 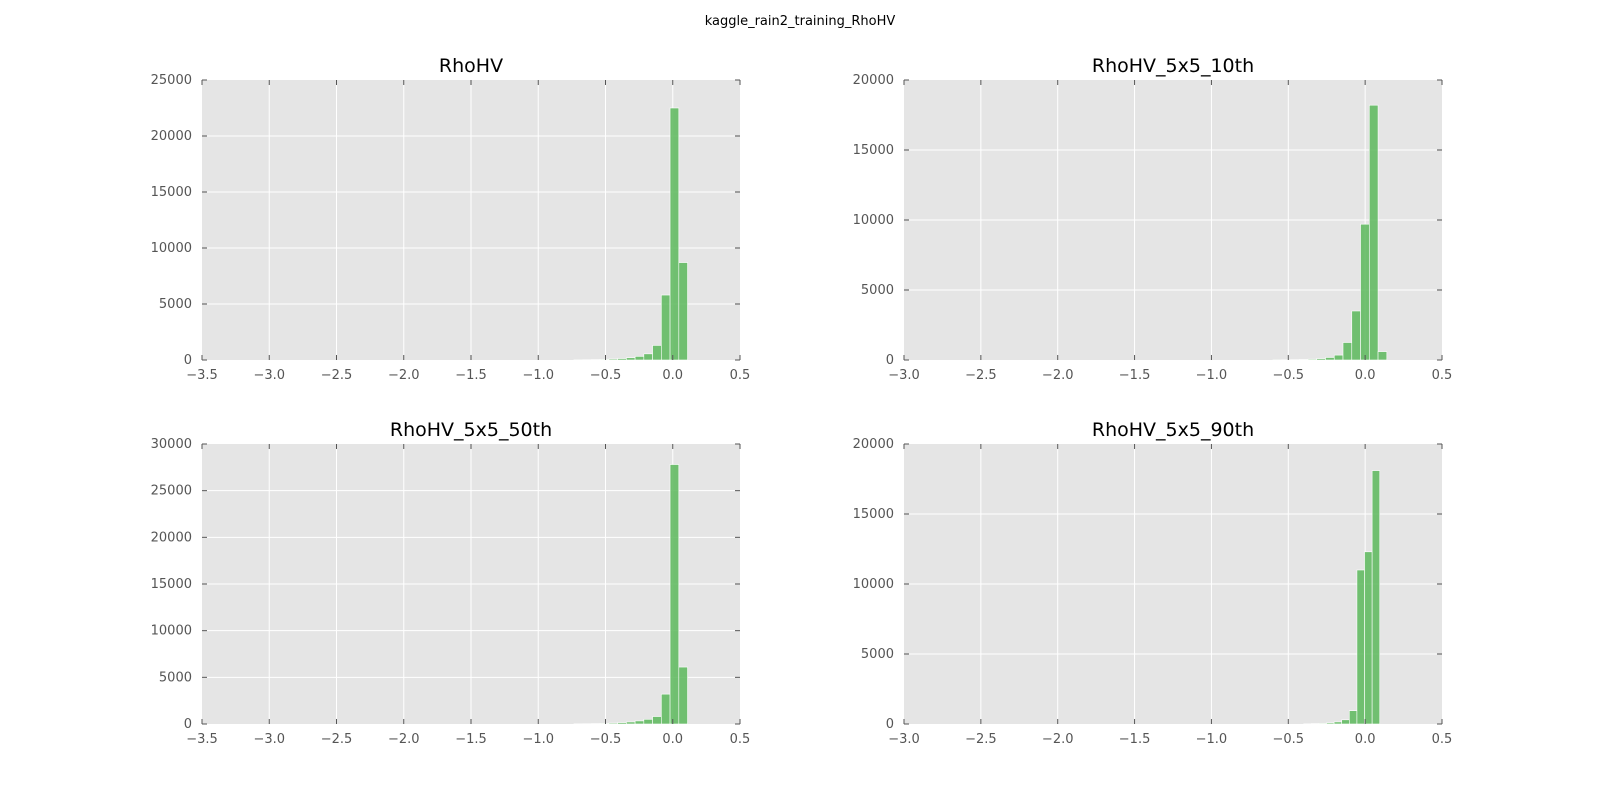 I want to click on figure-title: kaggle_rain2_training_RhoHV, so click(x=800, y=21).